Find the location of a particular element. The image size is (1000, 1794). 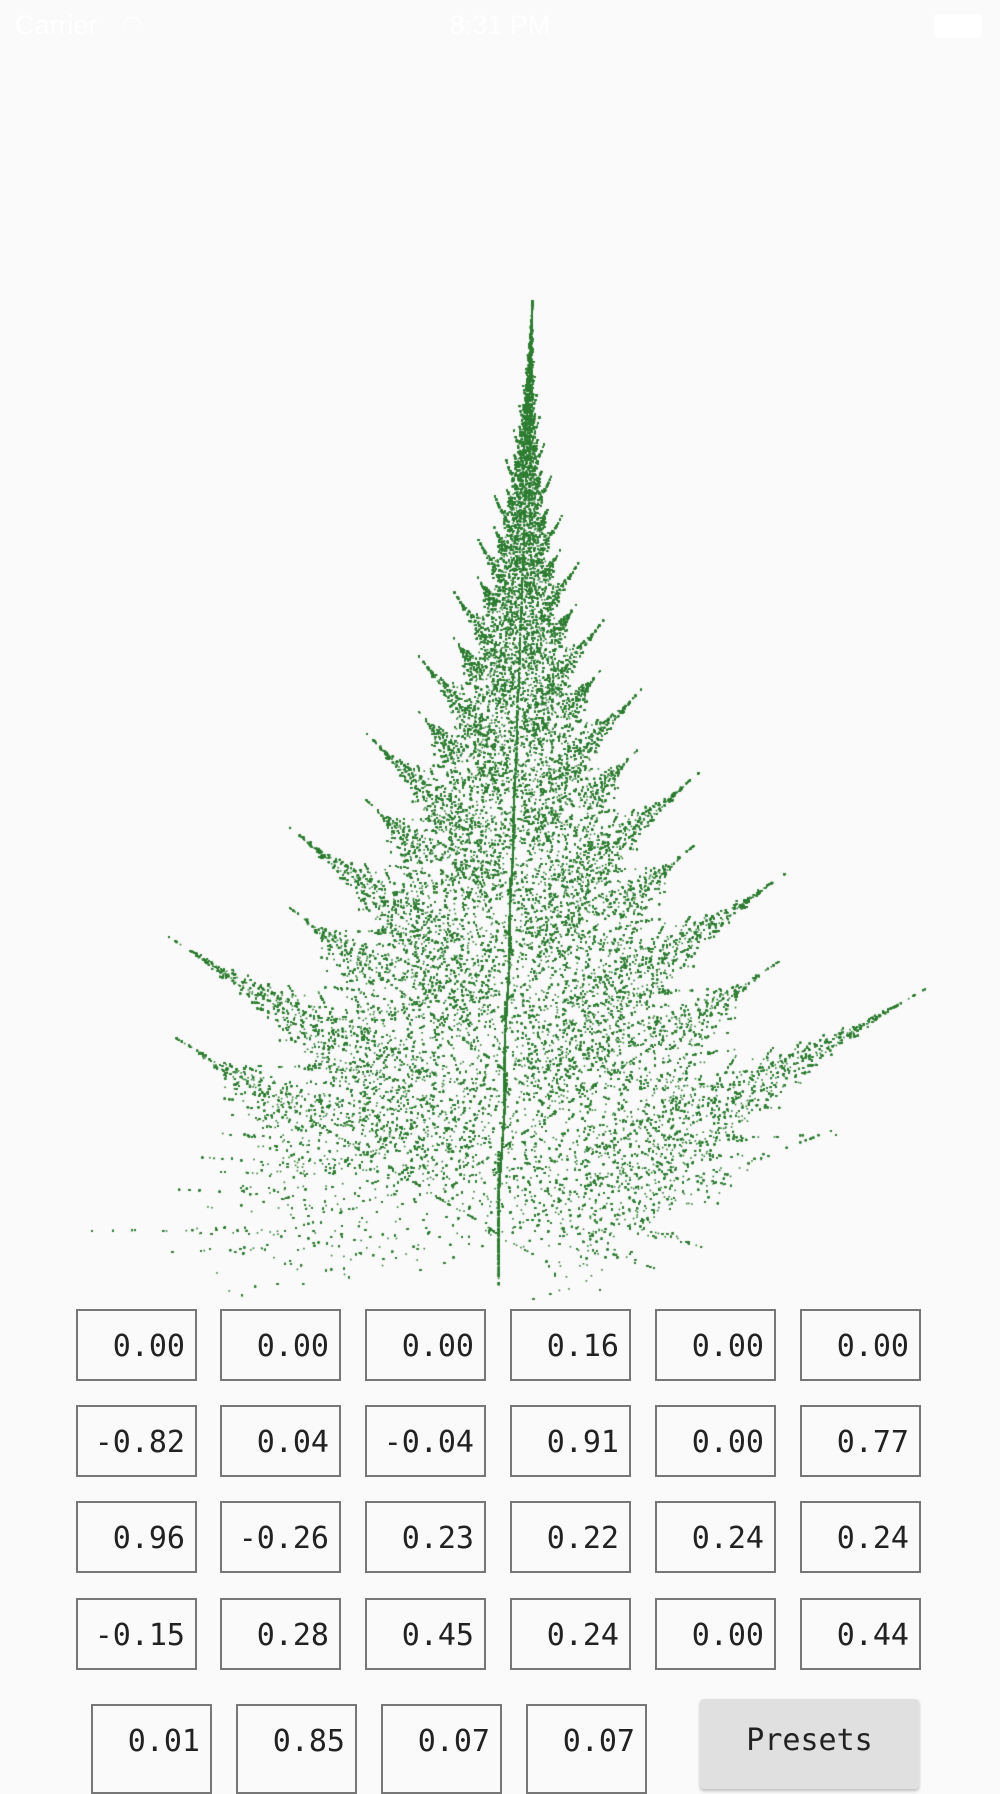

coefficient-input: 0.91 is located at coordinates (570, 1441).